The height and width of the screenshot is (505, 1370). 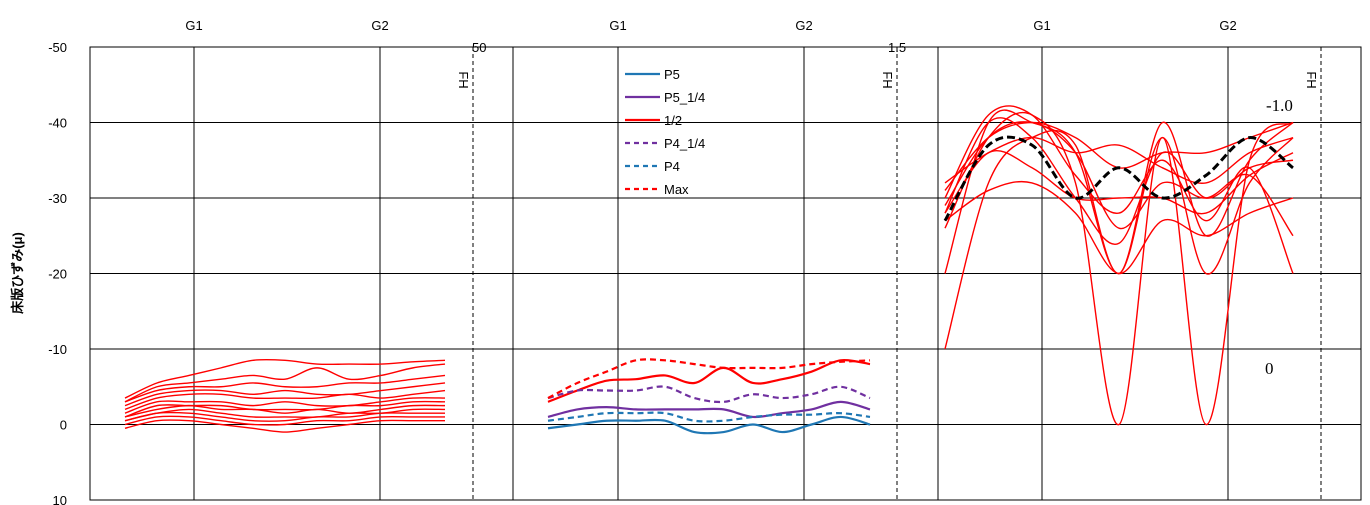 I want to click on clipped-label: 50, so click(x=479, y=47).